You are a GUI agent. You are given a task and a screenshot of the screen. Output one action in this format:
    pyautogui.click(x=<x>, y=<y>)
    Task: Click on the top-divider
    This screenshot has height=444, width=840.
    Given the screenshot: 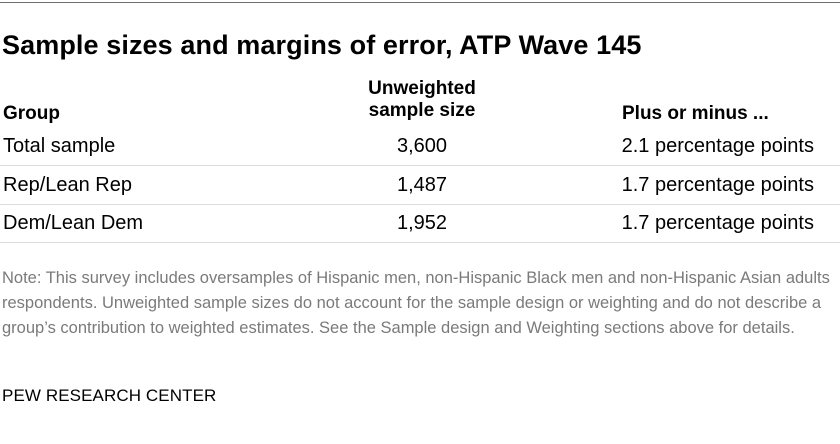 What is the action you would take?
    pyautogui.click(x=420, y=2)
    